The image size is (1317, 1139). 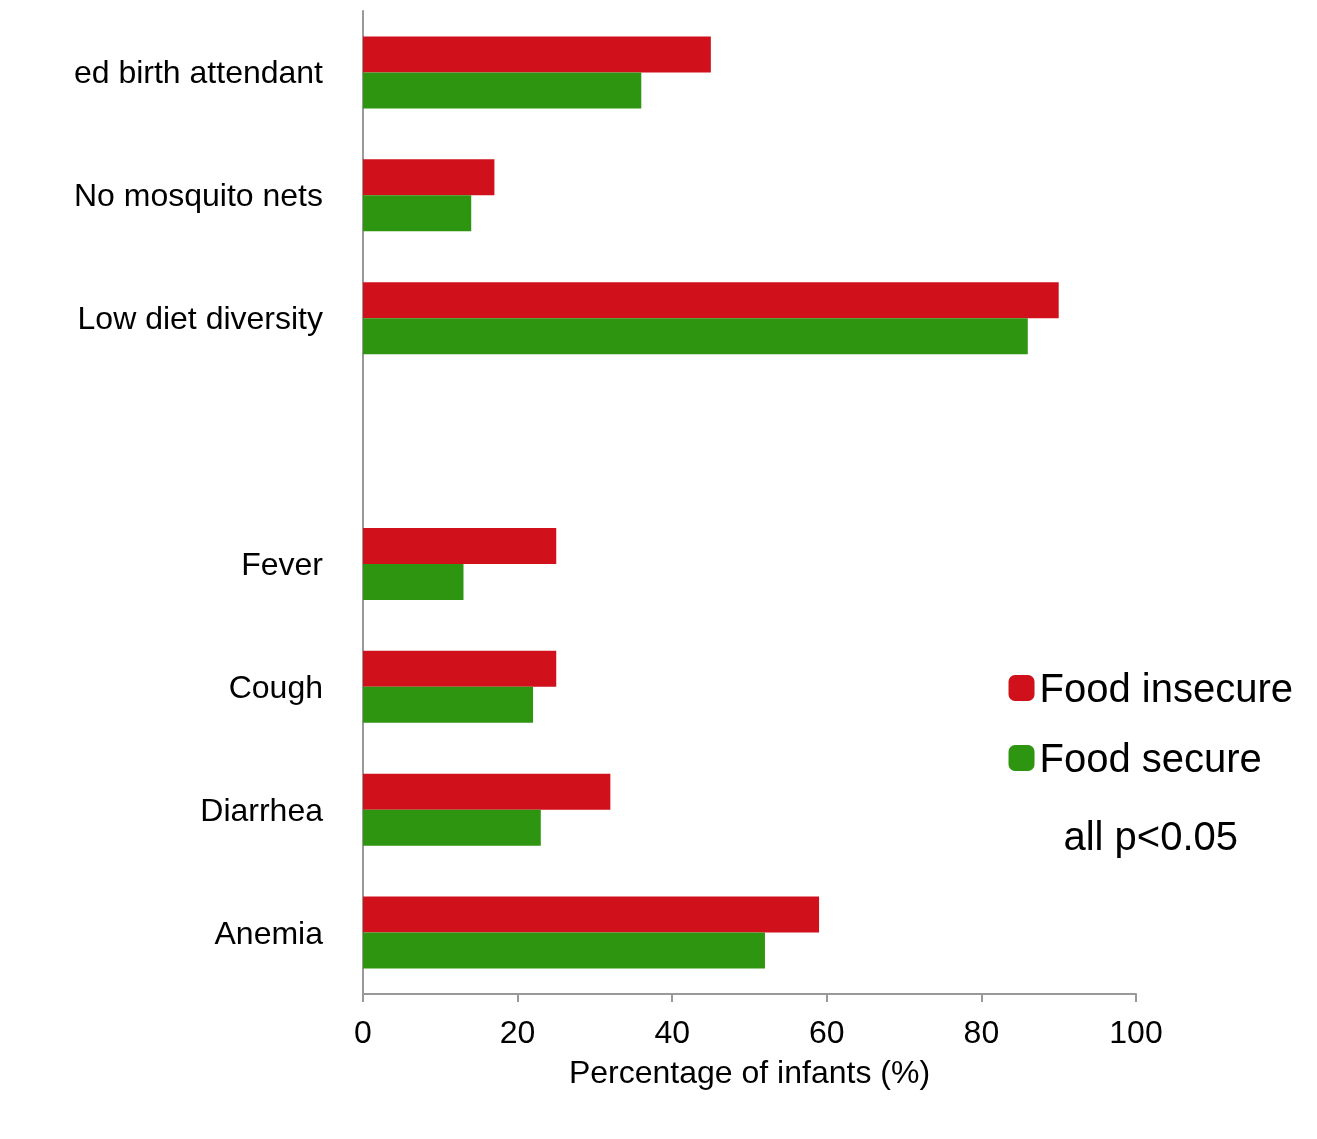 What do you see at coordinates (1166, 688) in the screenshot?
I see `legend-label: Food insecure` at bounding box center [1166, 688].